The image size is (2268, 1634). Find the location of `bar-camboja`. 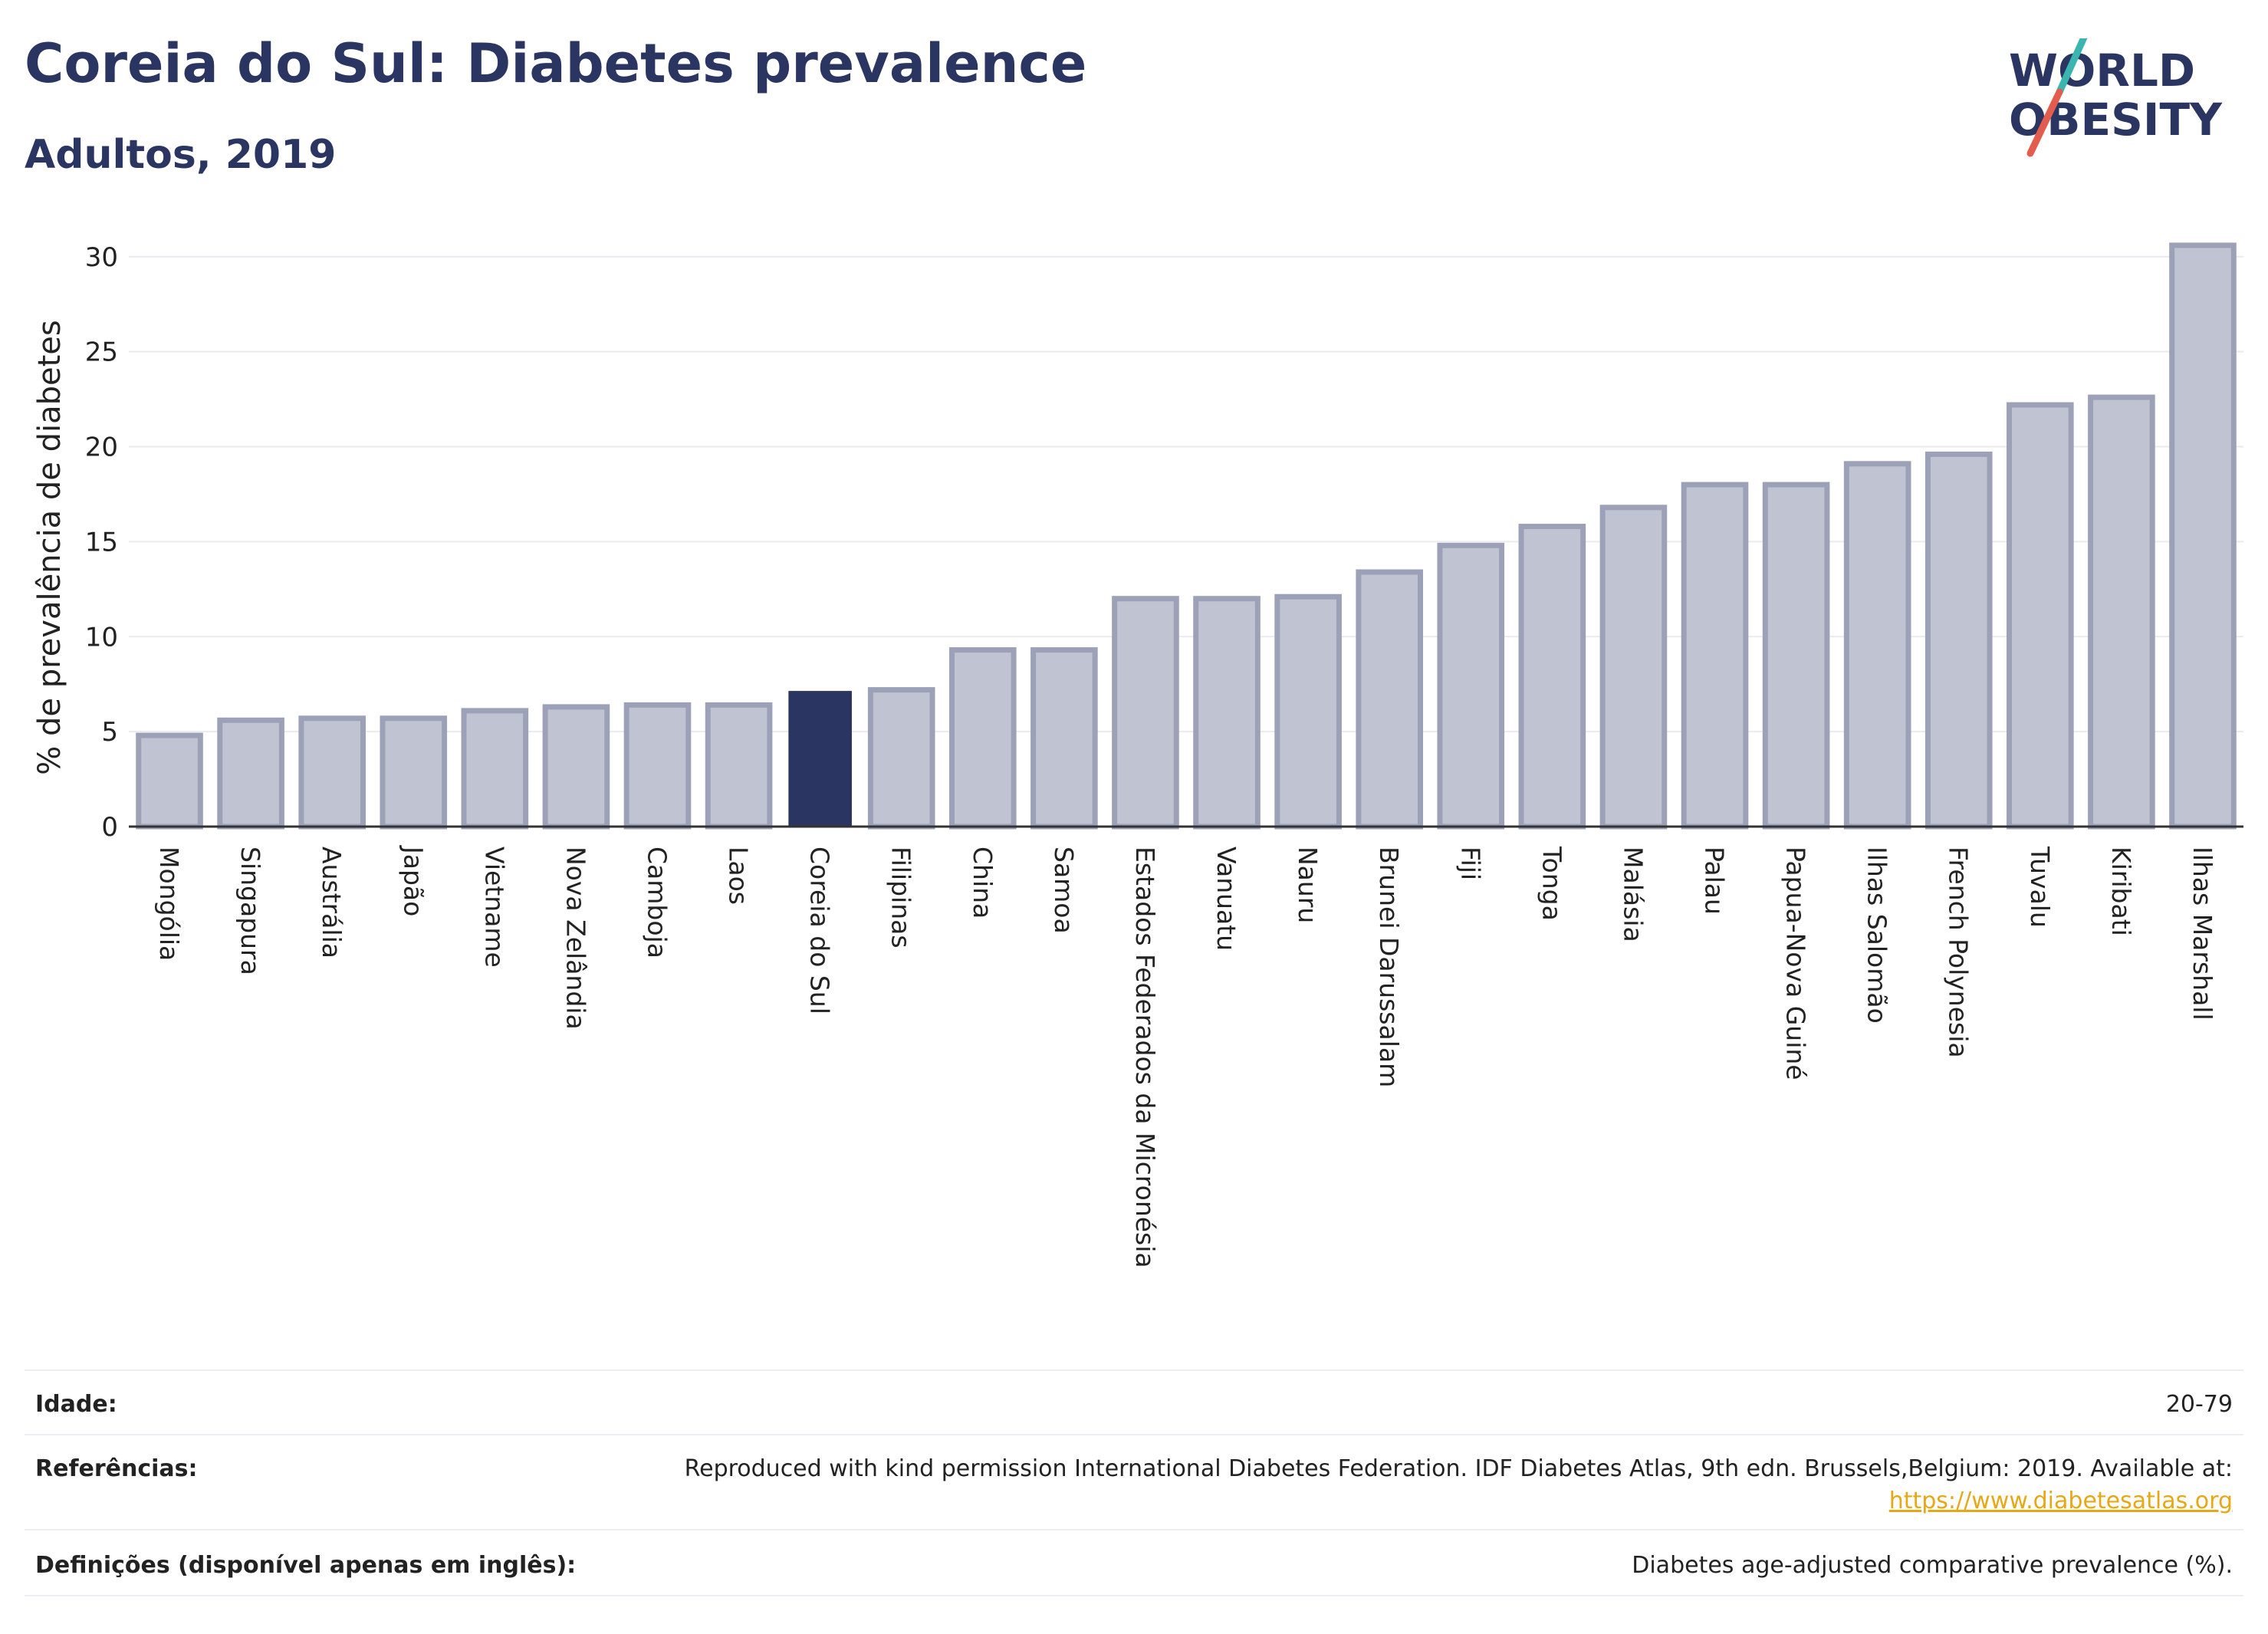

bar-camboja is located at coordinates (657, 766).